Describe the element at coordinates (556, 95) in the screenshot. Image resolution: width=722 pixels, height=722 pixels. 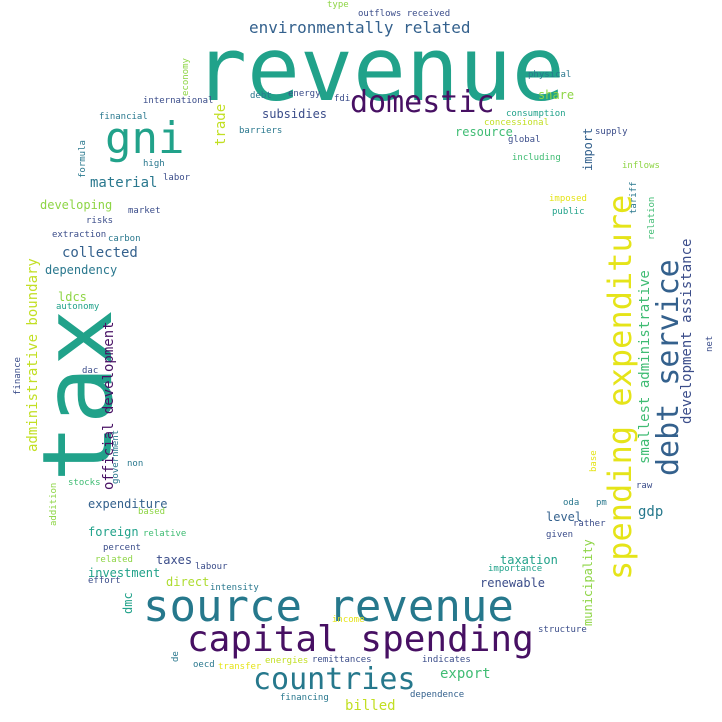
I see `cloud-word-share: share` at that location.